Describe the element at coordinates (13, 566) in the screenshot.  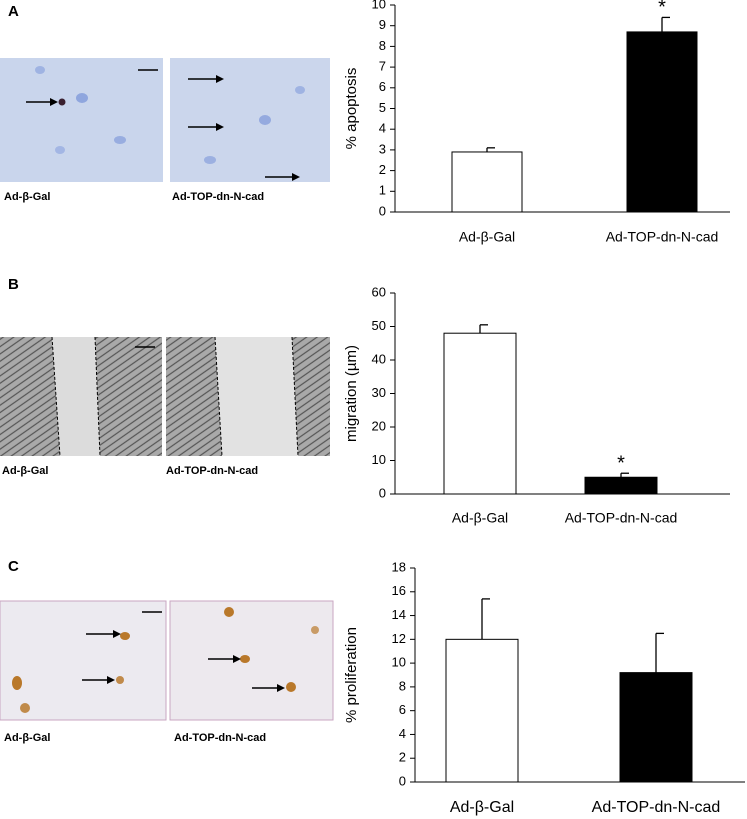
I see `panel-label: C` at that location.